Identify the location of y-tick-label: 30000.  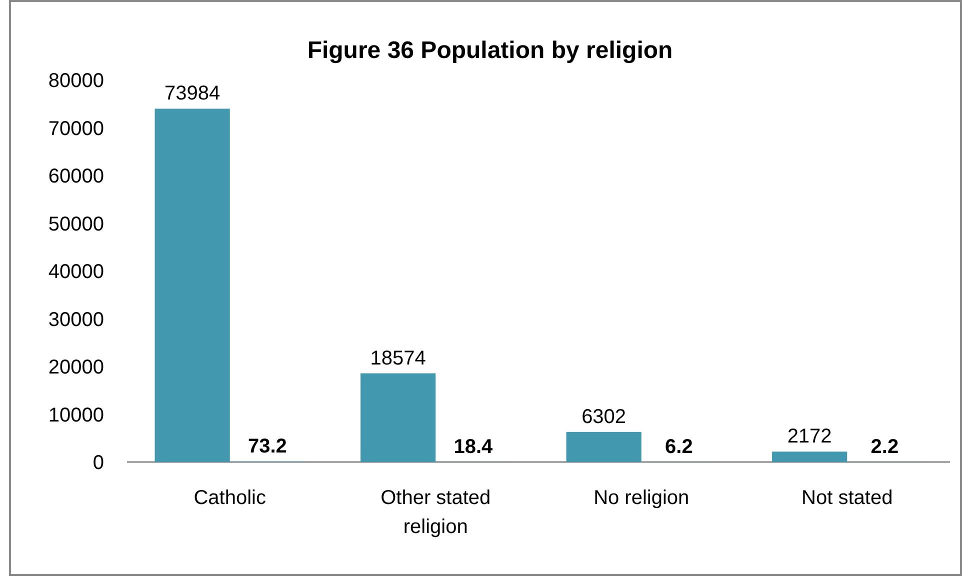
(76, 319).